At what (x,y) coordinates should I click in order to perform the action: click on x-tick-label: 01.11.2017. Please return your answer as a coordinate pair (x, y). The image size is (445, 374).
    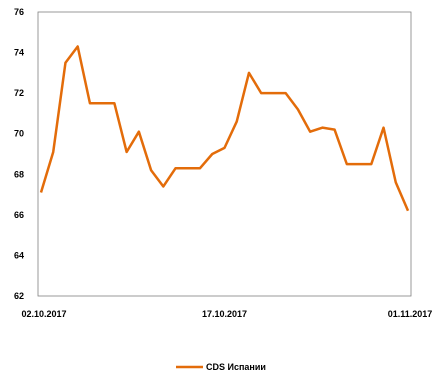
    Looking at the image, I should click on (410, 314).